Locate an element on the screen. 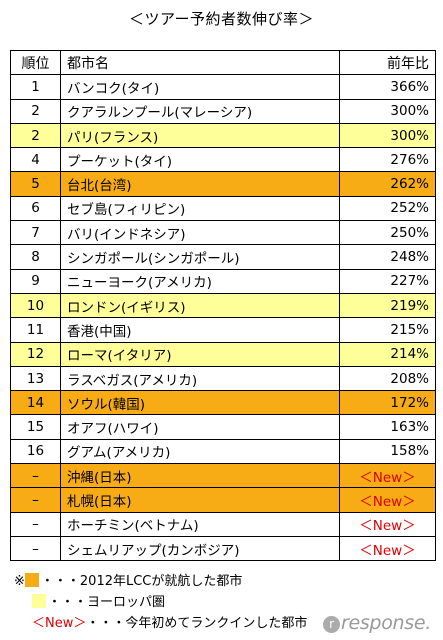  table-header-row: 順位 都市名 前年比 is located at coordinates (223, 62).